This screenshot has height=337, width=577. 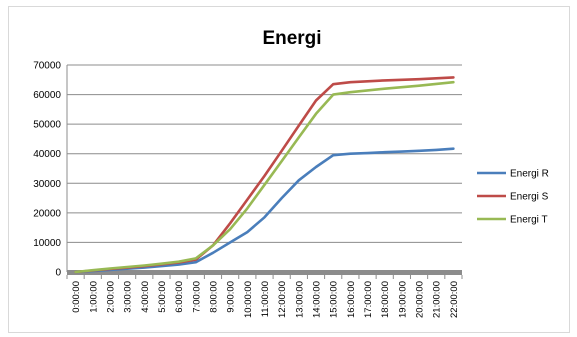 I want to click on x-tick-label: 15:00:00, so click(x=334, y=299).